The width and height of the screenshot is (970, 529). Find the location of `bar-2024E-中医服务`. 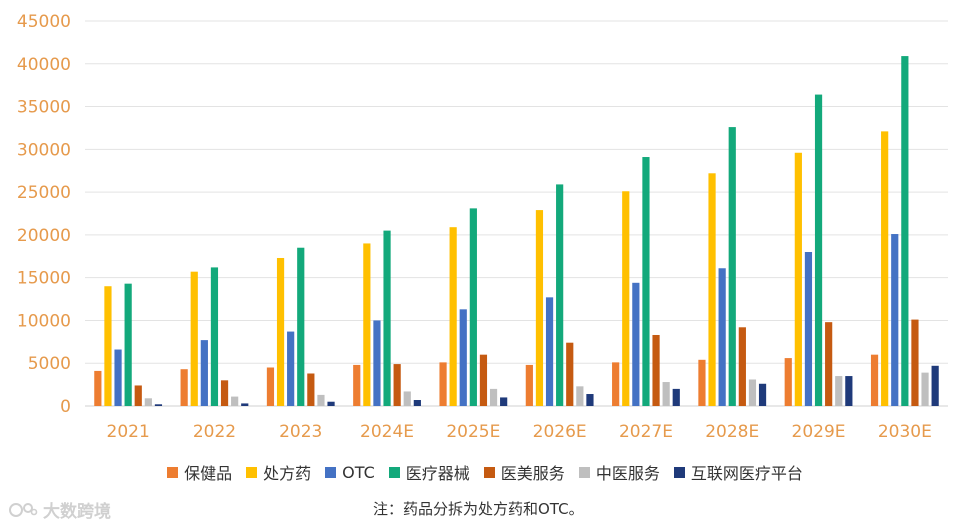

bar-2024E-中医服务 is located at coordinates (407, 398).